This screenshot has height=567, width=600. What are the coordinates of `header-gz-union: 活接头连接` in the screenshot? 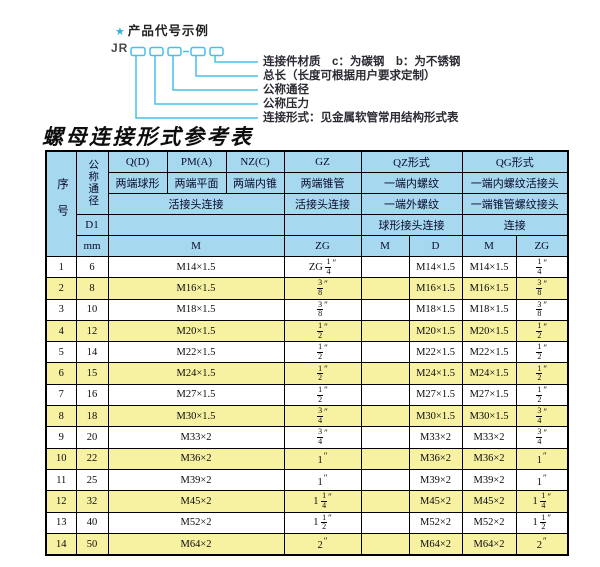 It's located at (322, 204).